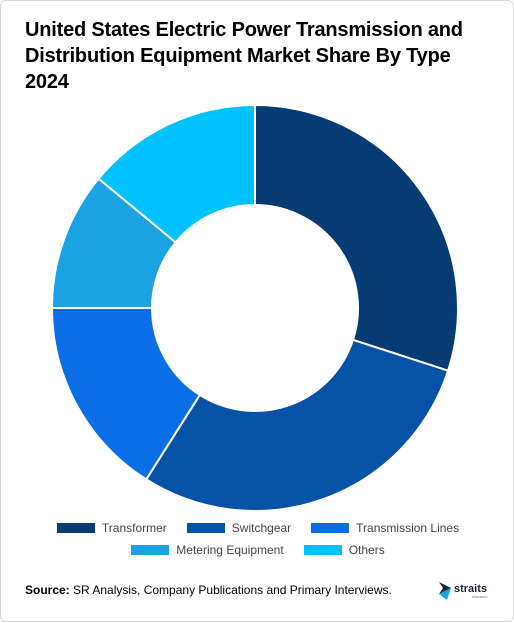 This screenshot has height=623, width=514. What do you see at coordinates (230, 550) in the screenshot?
I see `legend-label-metering-equipment: Metering Equipment` at bounding box center [230, 550].